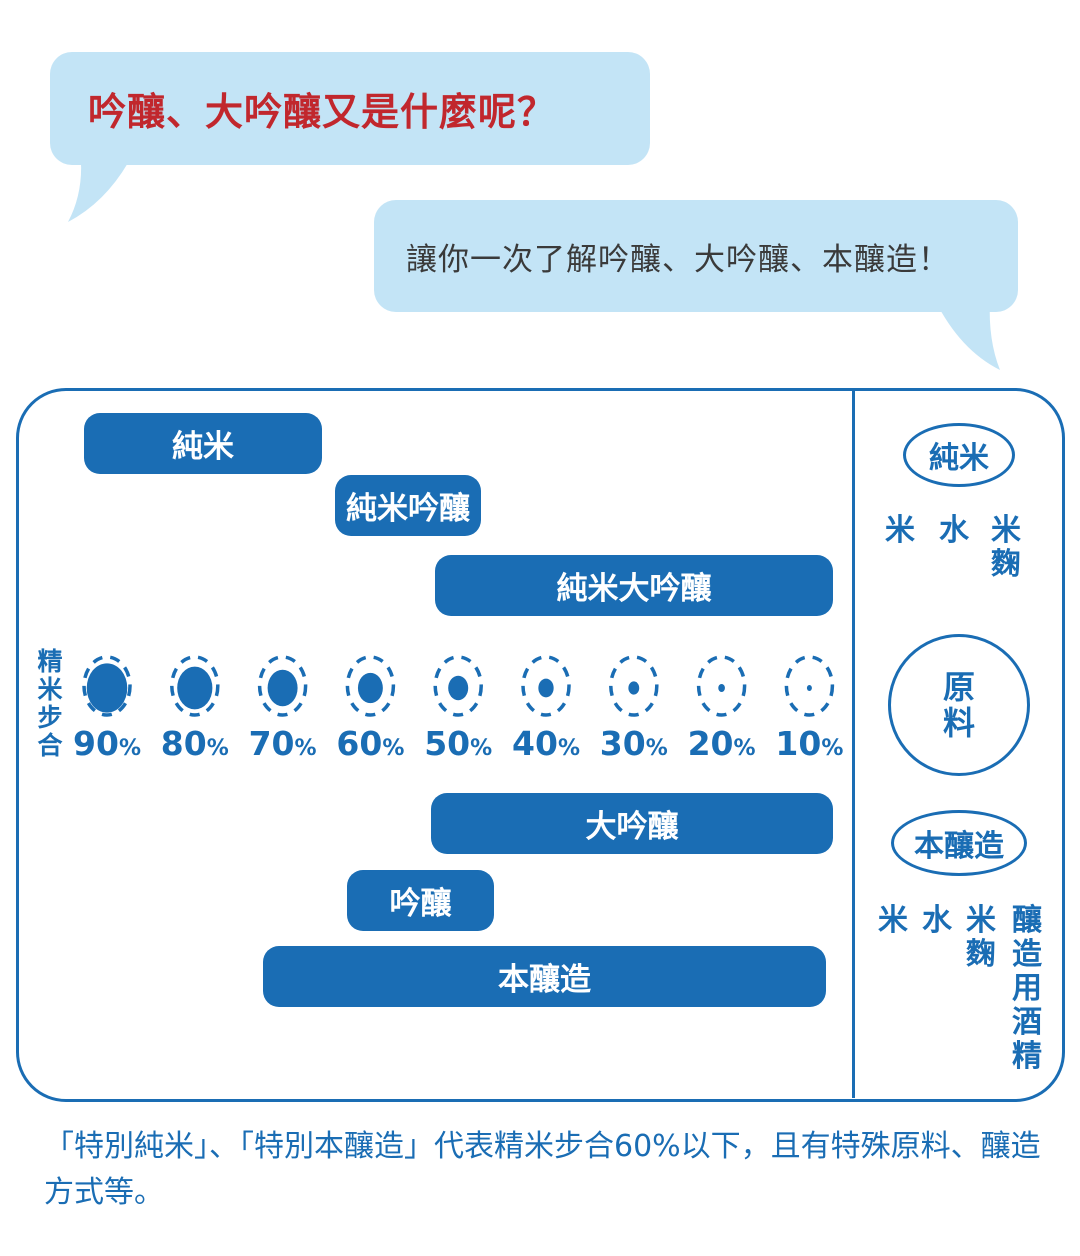 The image size is (1080, 1256). I want to click on bar-daiginjo: 大吟釀, so click(632, 823).